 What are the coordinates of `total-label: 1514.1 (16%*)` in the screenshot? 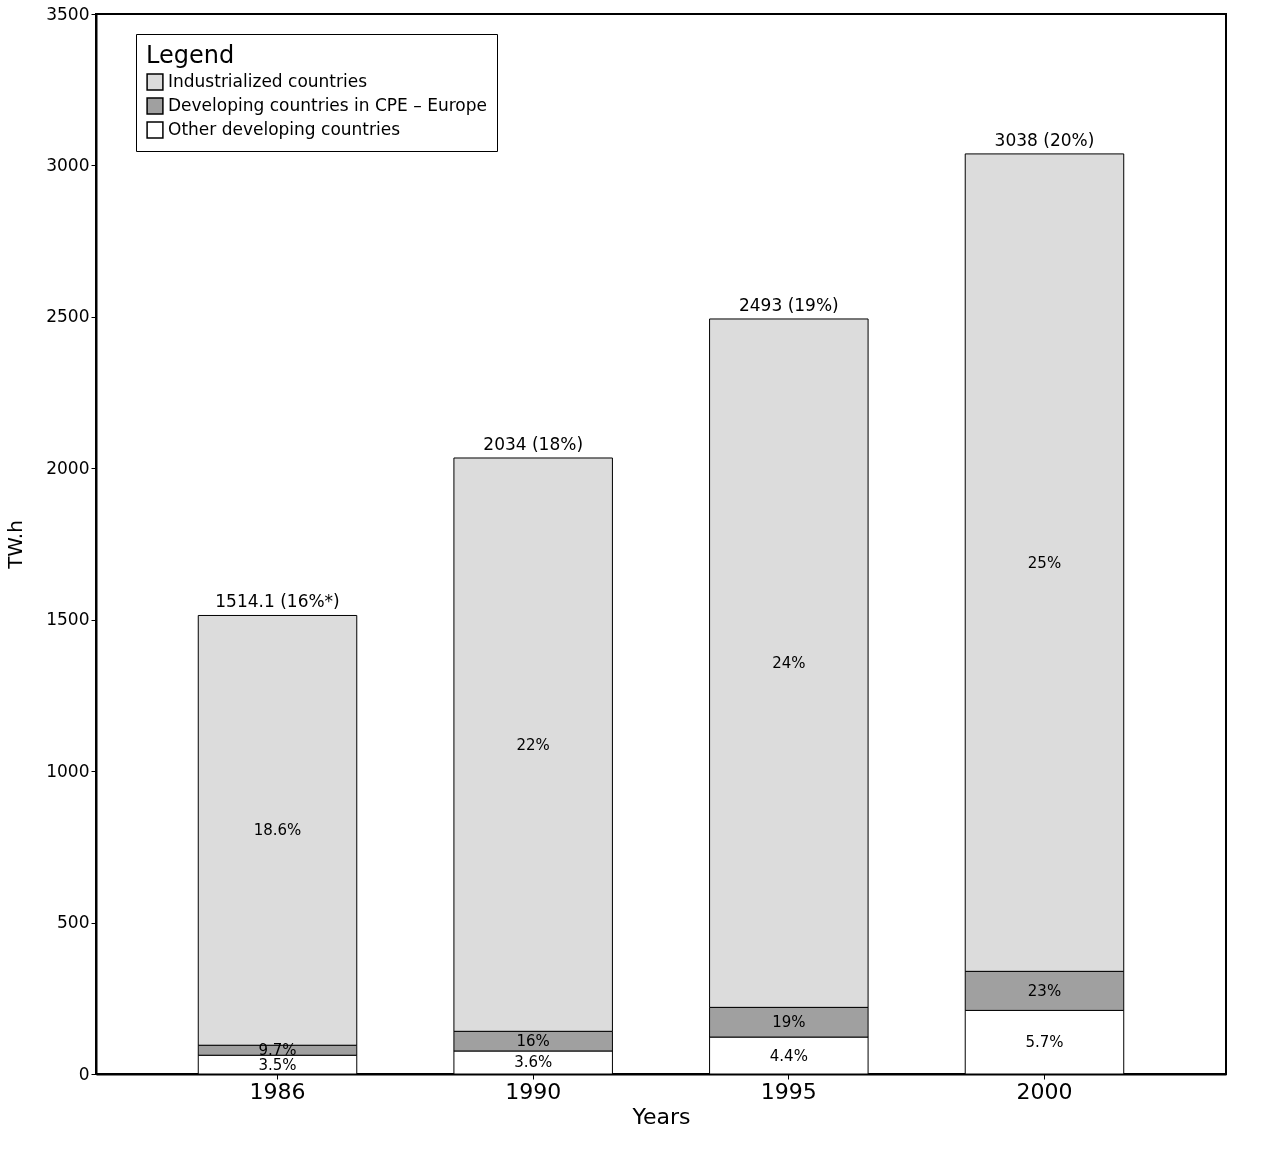 It's located at (277, 601).